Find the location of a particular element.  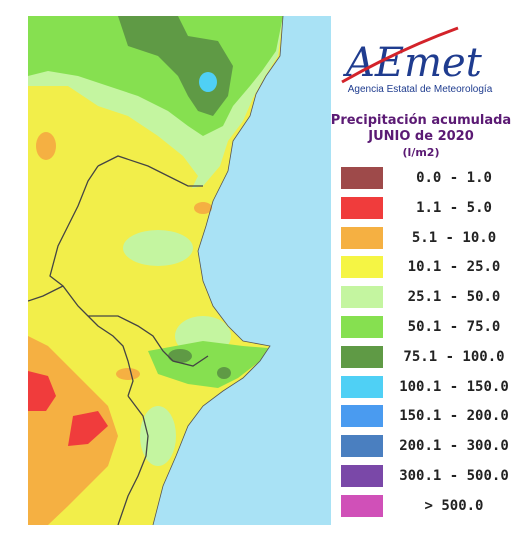

zone-1-5-southwest-b is located at coordinates (88, 428).